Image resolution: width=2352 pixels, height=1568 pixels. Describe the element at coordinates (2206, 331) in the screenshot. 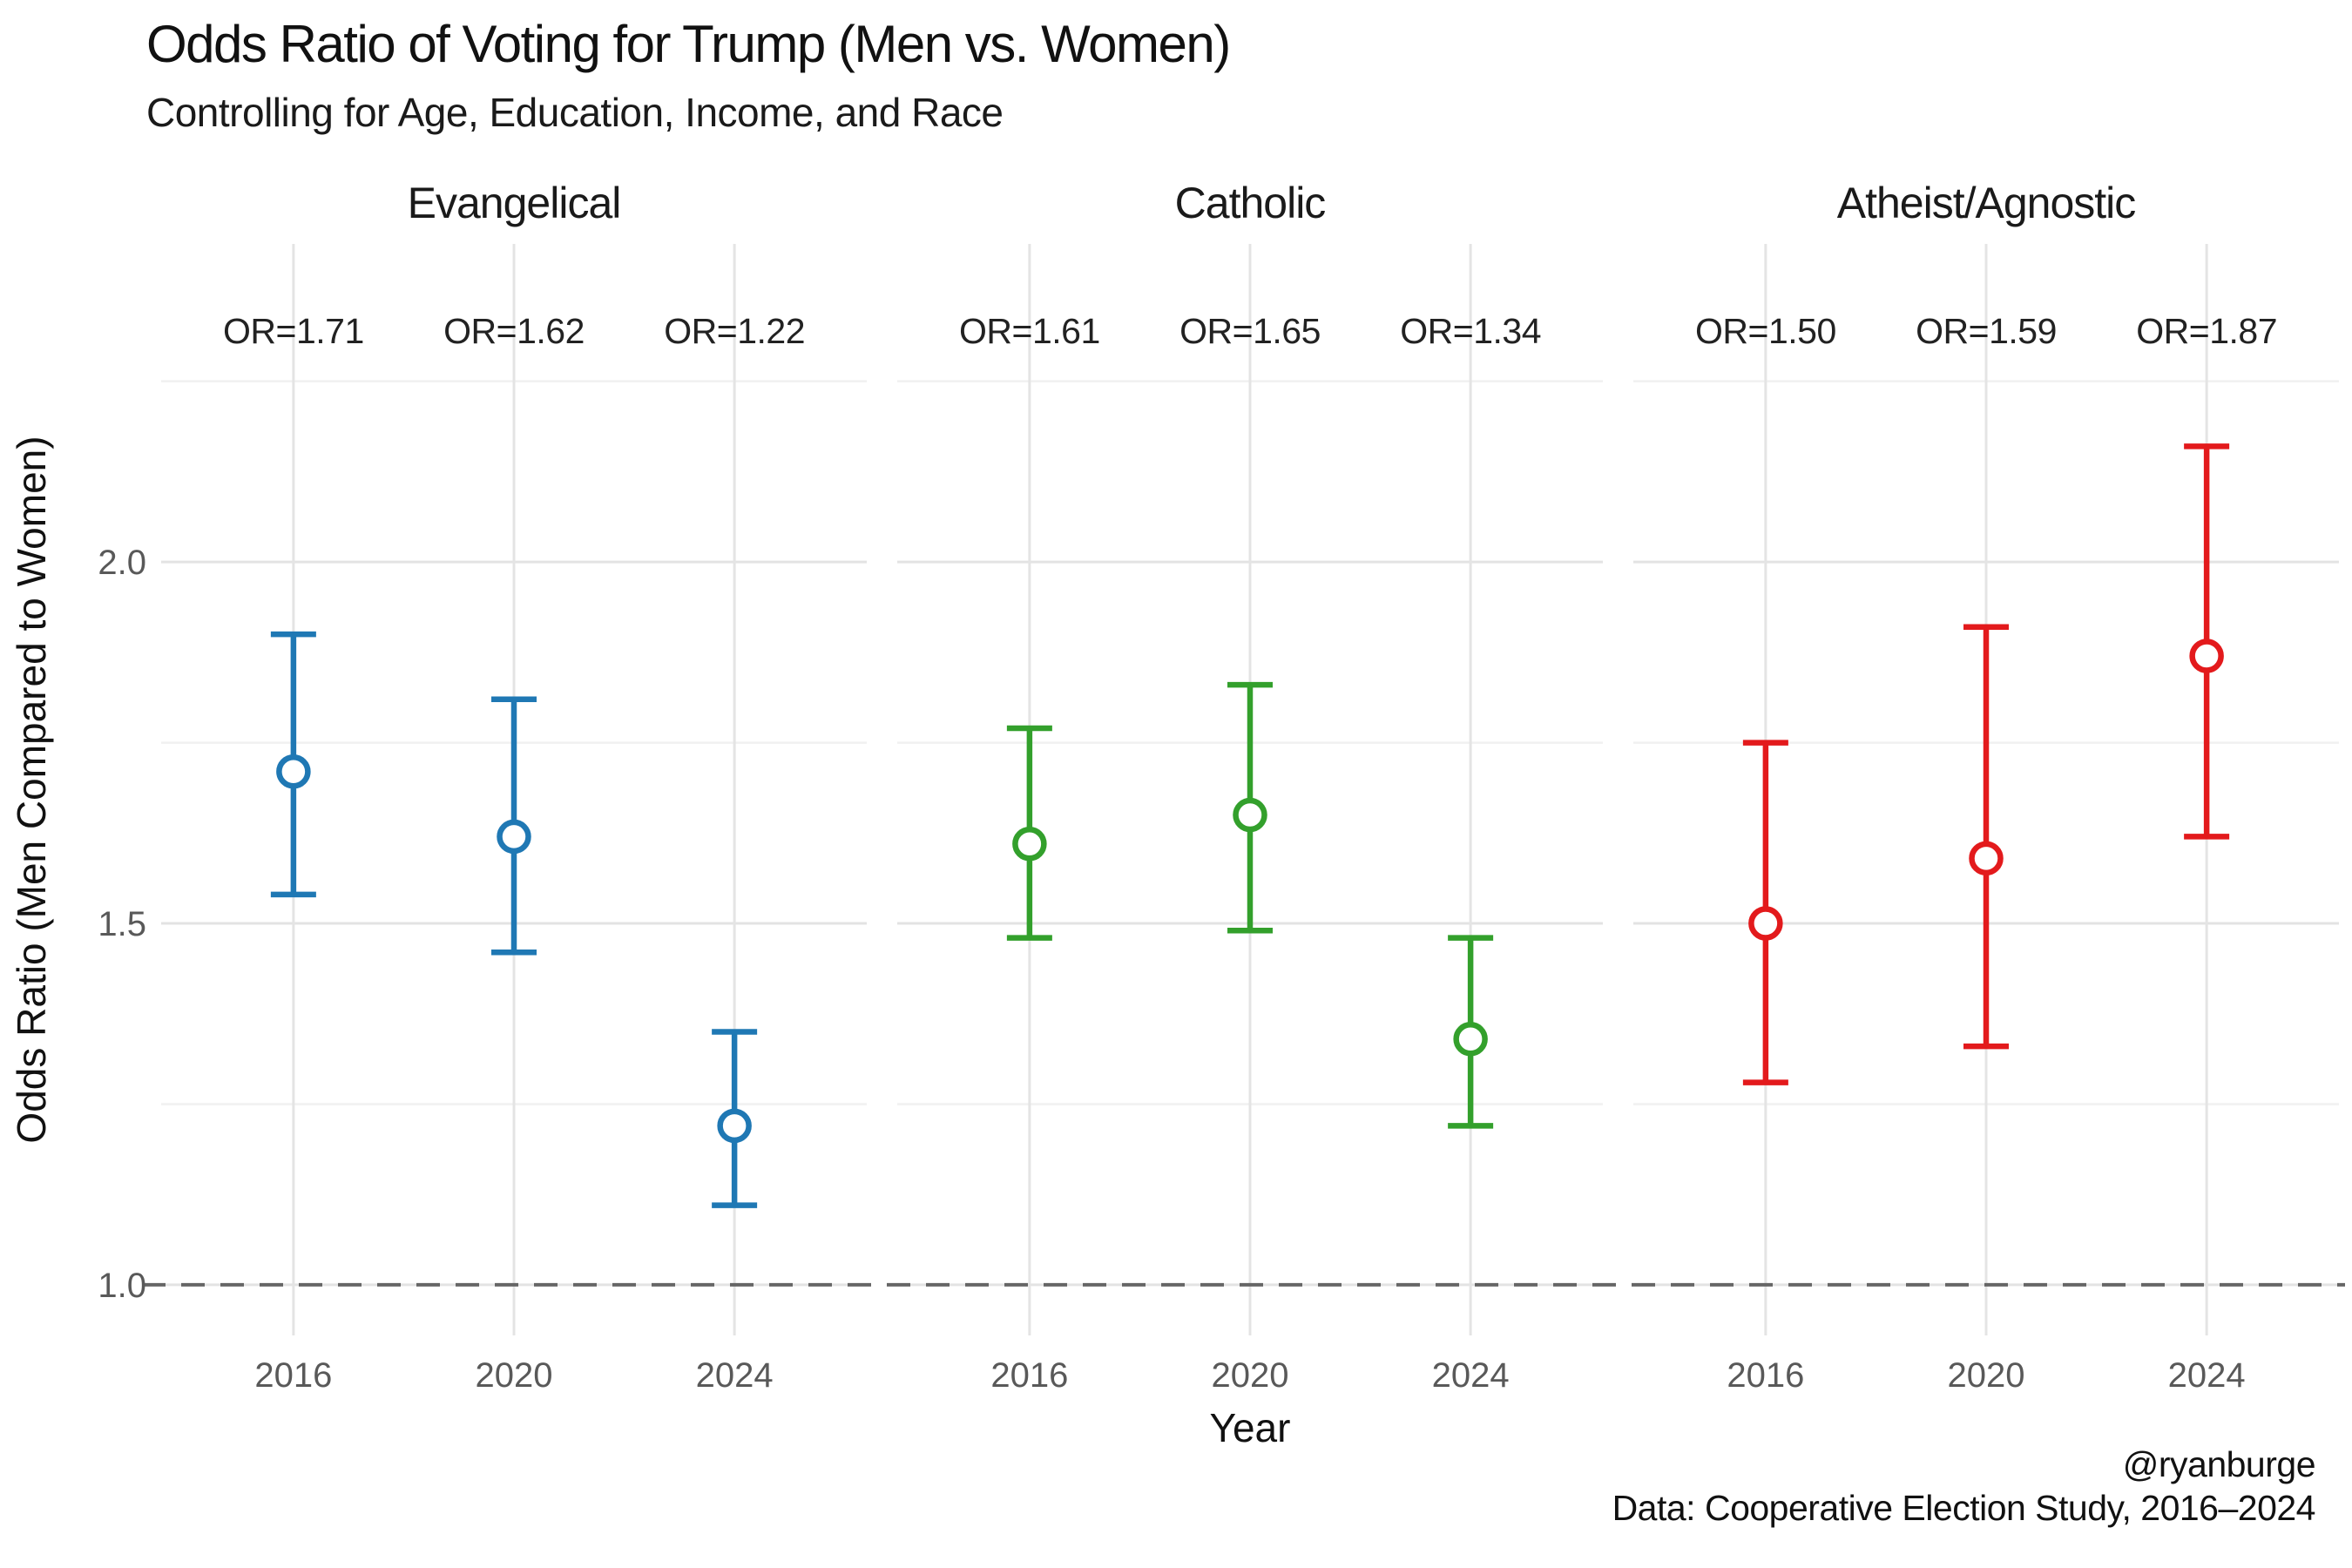

I see `or-annotation: OR=1.87` at that location.